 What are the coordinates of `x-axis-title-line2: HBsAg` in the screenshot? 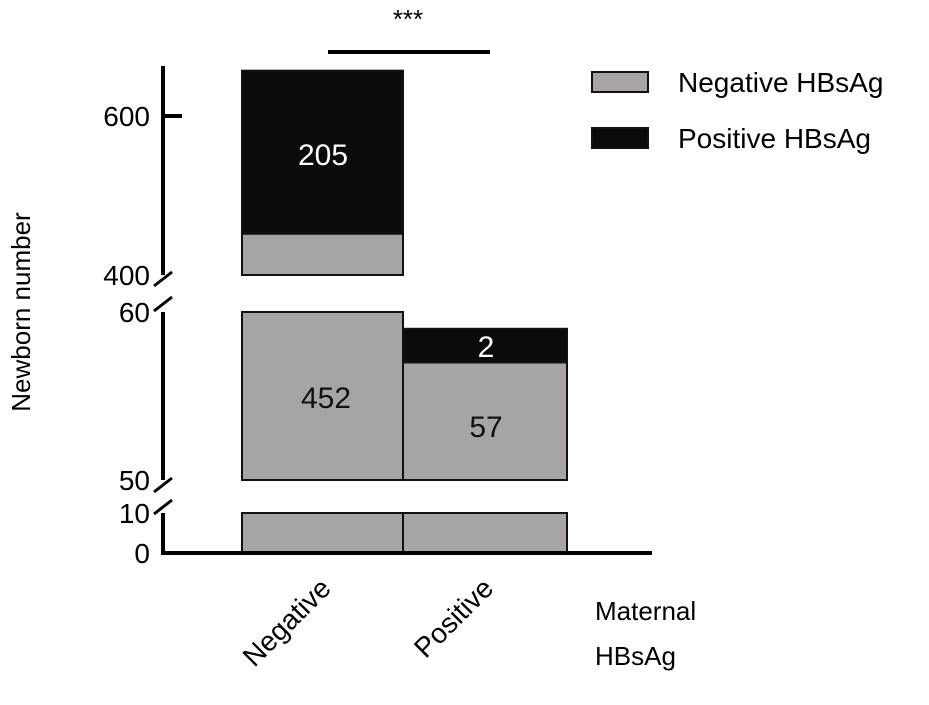 It's located at (635, 656).